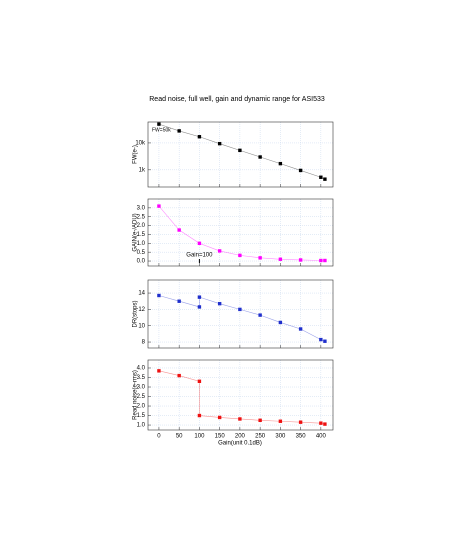 The height and width of the screenshot is (541, 474). What do you see at coordinates (179, 437) in the screenshot?
I see `x-tick-label: 50` at bounding box center [179, 437].